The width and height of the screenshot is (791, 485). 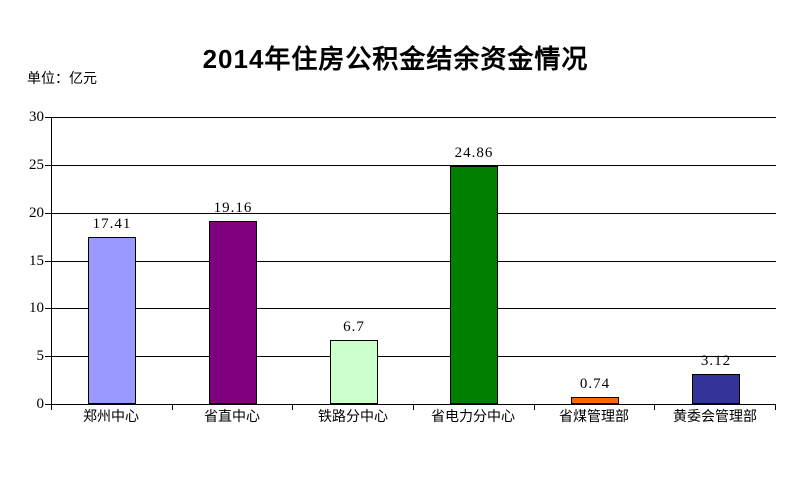 I want to click on bar-value-label: 0.74, so click(x=595, y=384).